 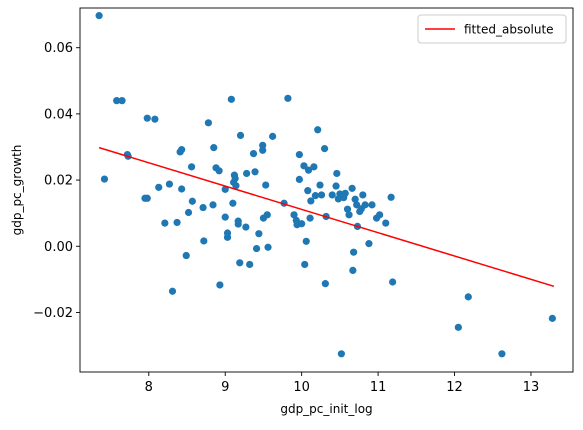 What do you see at coordinates (326, 409) in the screenshot?
I see `x-axis-label: gdp_pc_init_log` at bounding box center [326, 409].